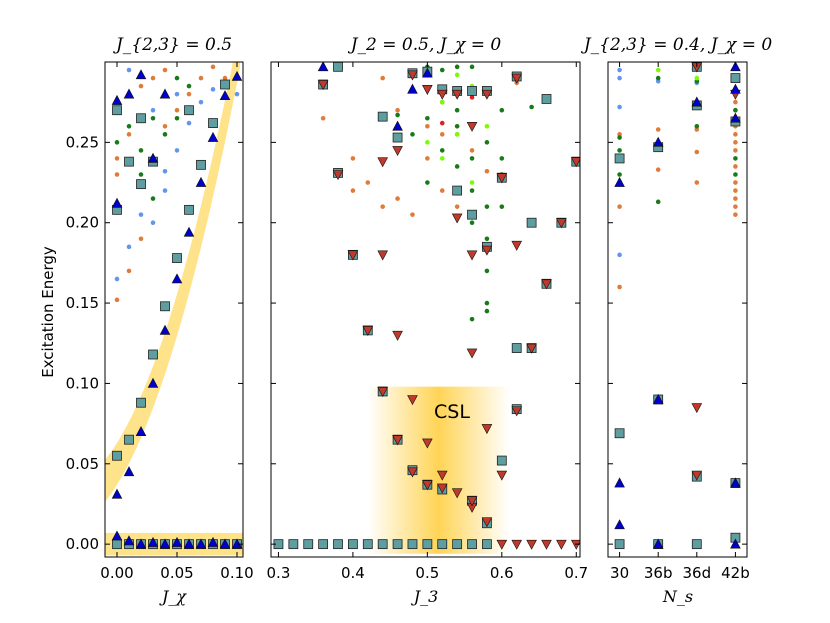 Image resolution: width=830 pixels, height=623 pixels. Describe the element at coordinates (82, 544) in the screenshot. I see `y-tick-label: 0.00` at that location.